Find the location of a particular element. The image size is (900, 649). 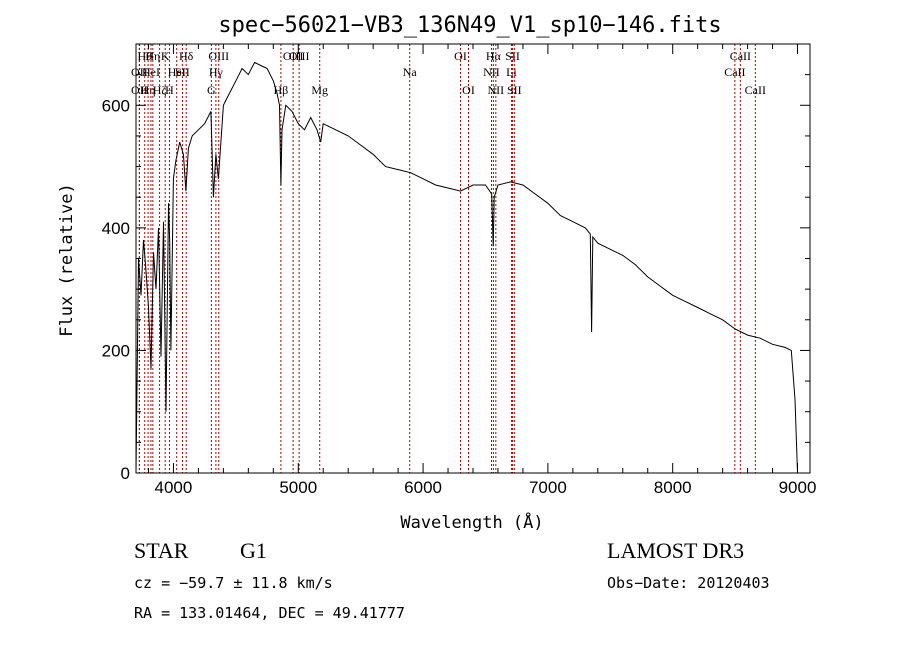

x-tick-label-0: 4000 is located at coordinates (174, 487).